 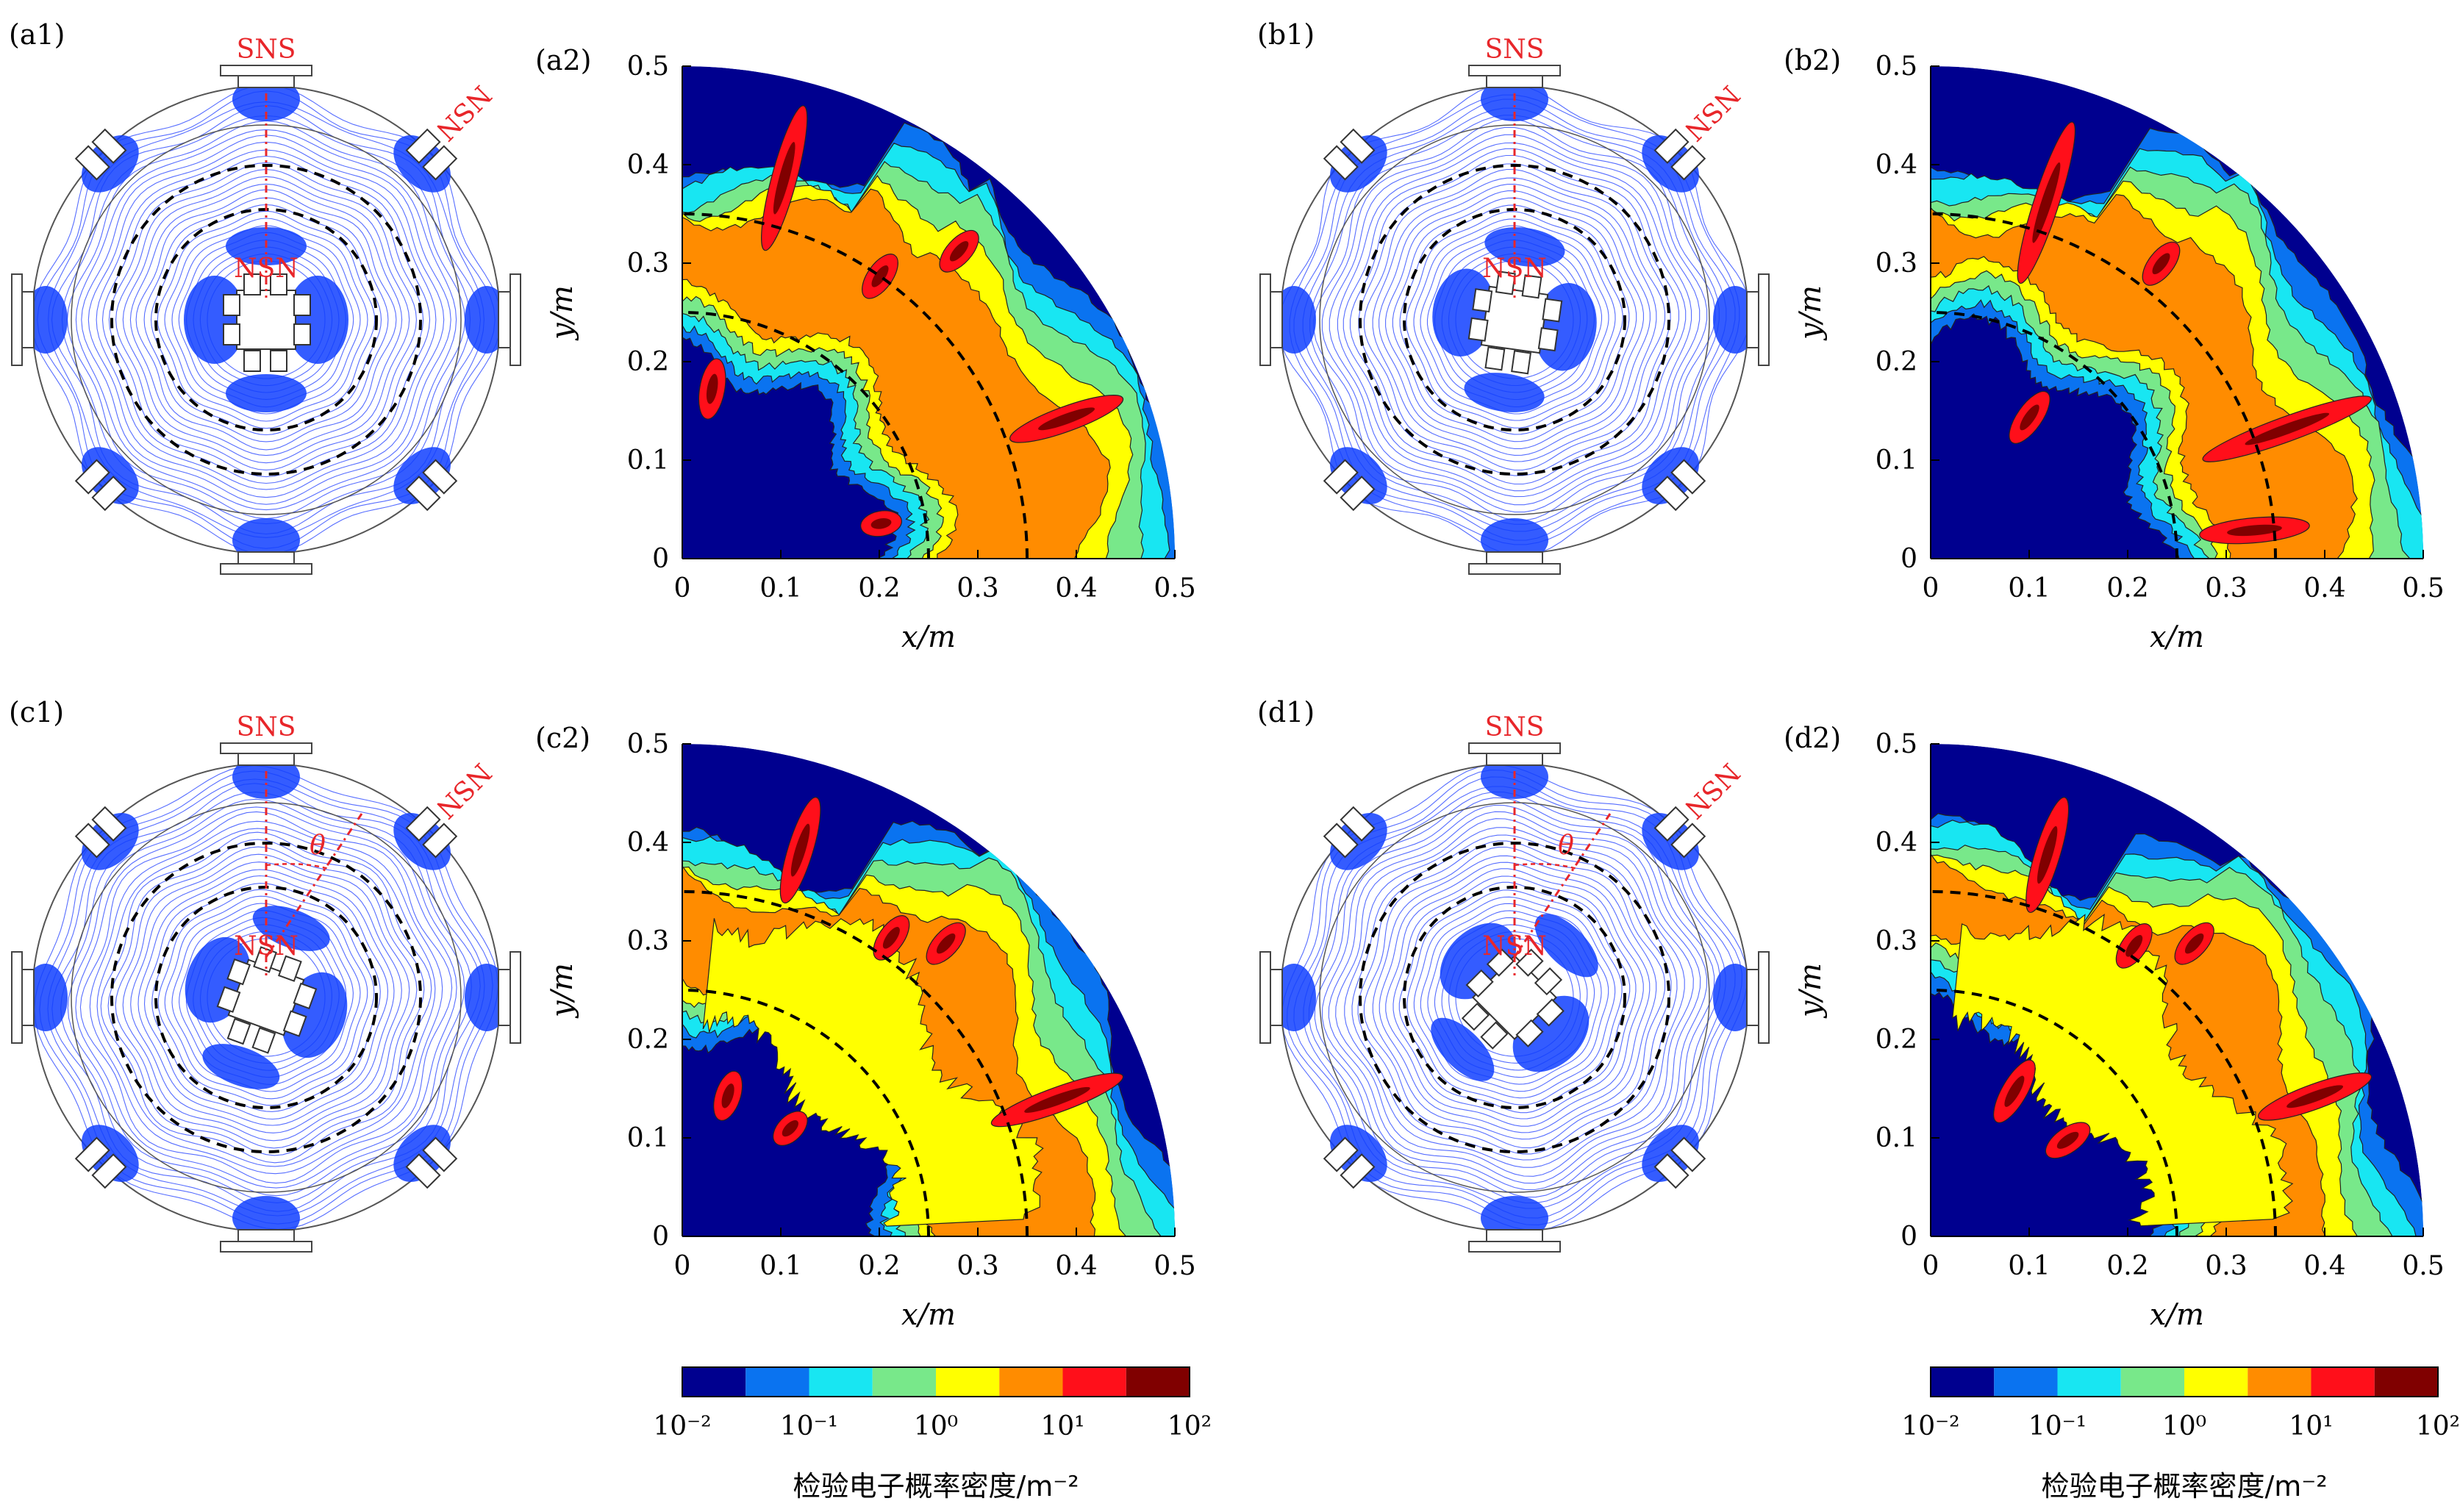 I want to click on panel-label: (b2), so click(x=1812, y=60).